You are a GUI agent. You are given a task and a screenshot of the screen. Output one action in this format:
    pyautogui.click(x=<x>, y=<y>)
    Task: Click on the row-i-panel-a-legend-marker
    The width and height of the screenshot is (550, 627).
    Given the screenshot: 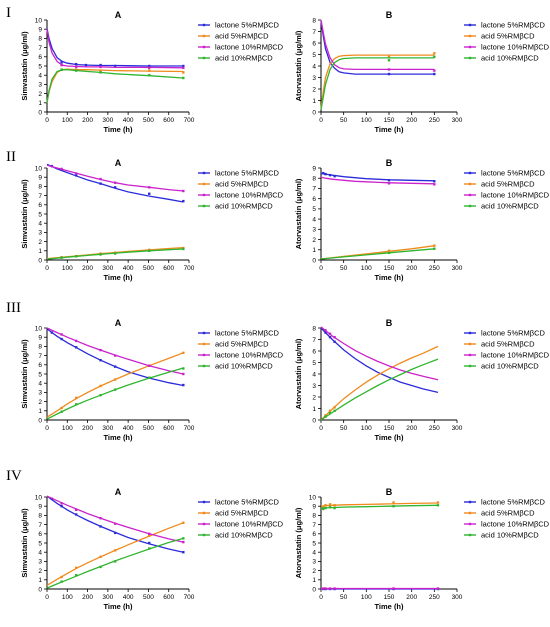 What is the action you would take?
    pyautogui.click(x=204, y=58)
    